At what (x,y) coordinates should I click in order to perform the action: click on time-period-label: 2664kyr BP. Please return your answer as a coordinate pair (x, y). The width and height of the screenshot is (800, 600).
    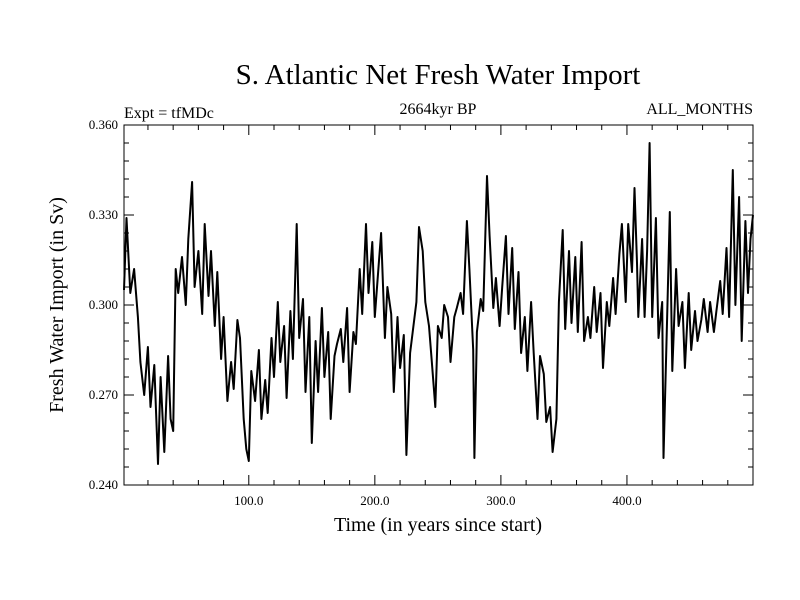
    Looking at the image, I should click on (438, 109).